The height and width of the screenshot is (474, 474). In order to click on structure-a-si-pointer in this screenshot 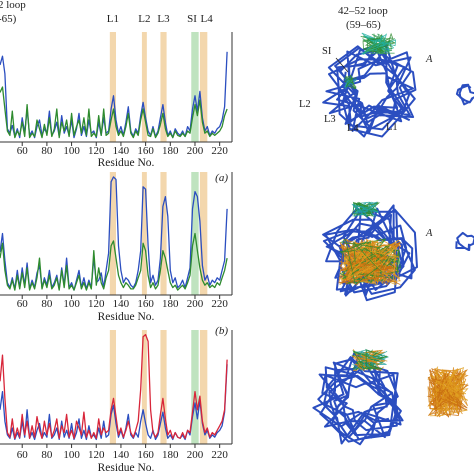, I will do `click(342, 65)`.